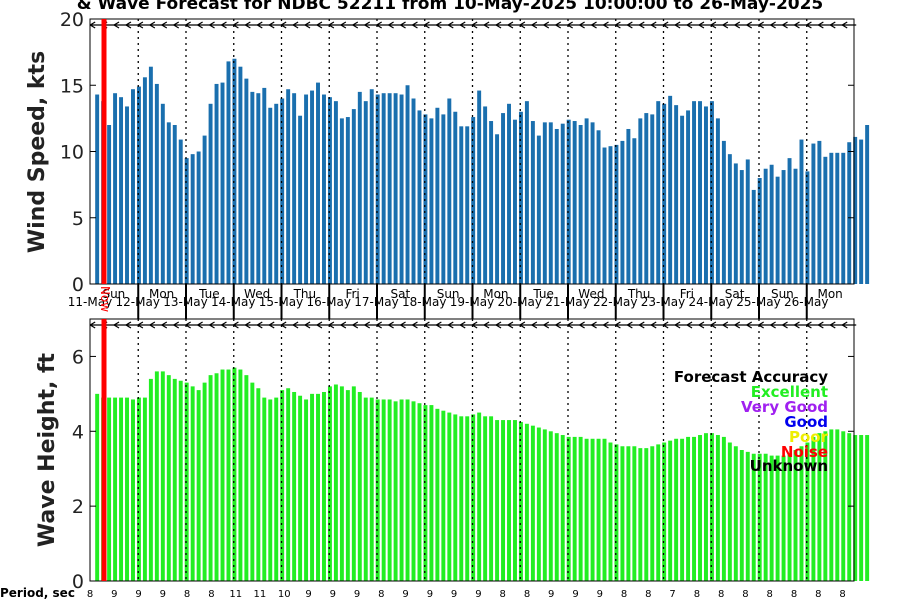 The image size is (900, 600). I want to click on period-values: 8 9 9 9 8 8 11 11 10 9 9 9 8 9 9 9 9 8 8 9 9 9 8 8 7 8 8 8 8 8 8 8, so click(466, 594).